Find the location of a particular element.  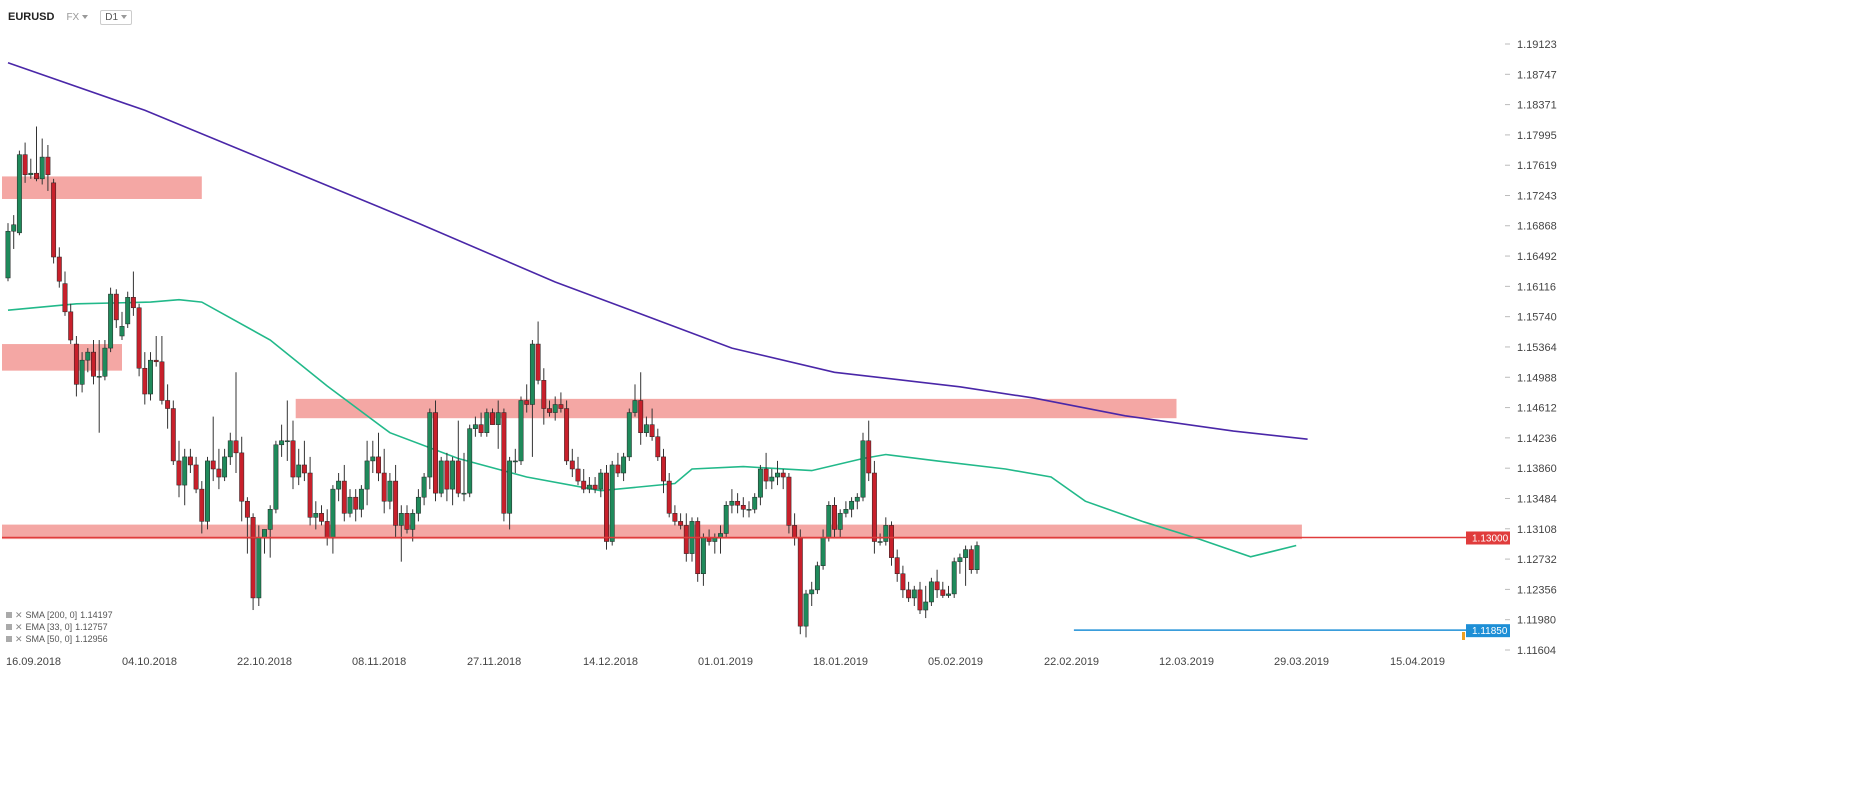

legend-row-ema33: ✕ EMA [33, 0] 1.12757 is located at coordinates (59, 627).